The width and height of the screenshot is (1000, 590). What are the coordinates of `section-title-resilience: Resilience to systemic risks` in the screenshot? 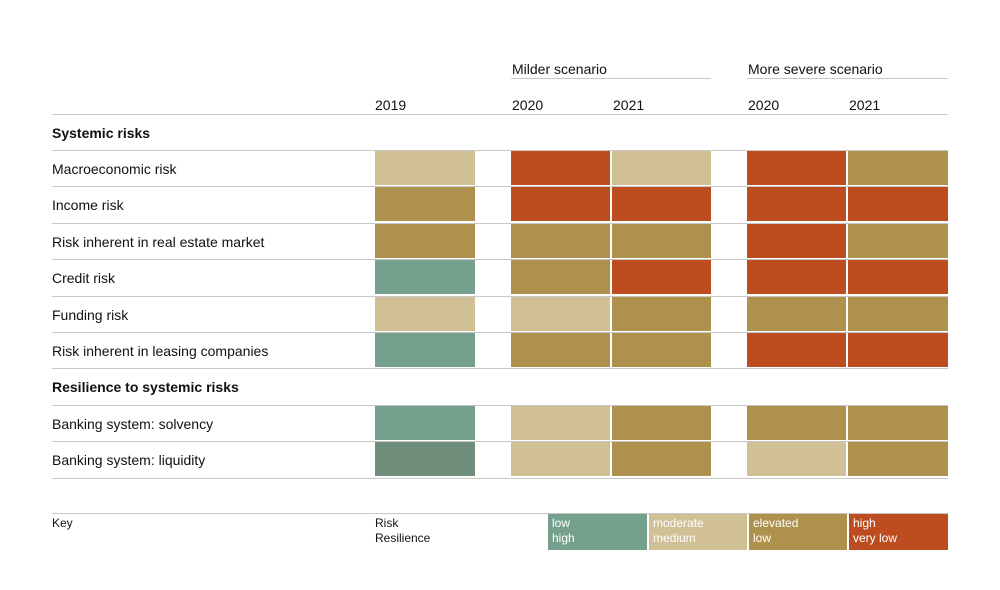 It's located at (145, 387).